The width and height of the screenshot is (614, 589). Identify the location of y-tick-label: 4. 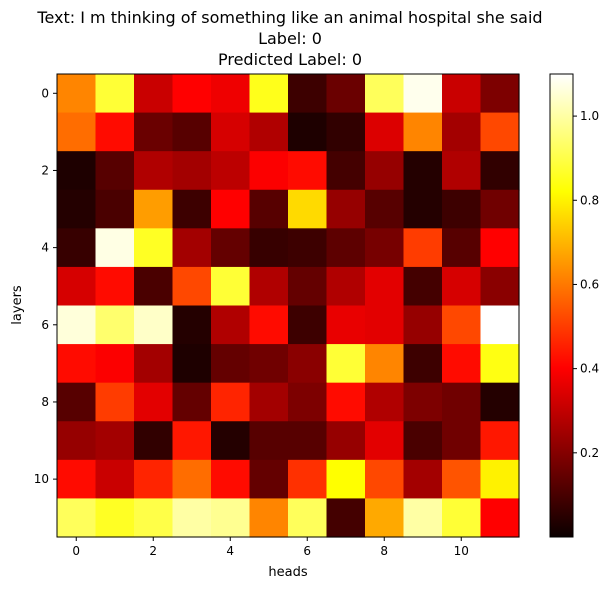
(45, 248).